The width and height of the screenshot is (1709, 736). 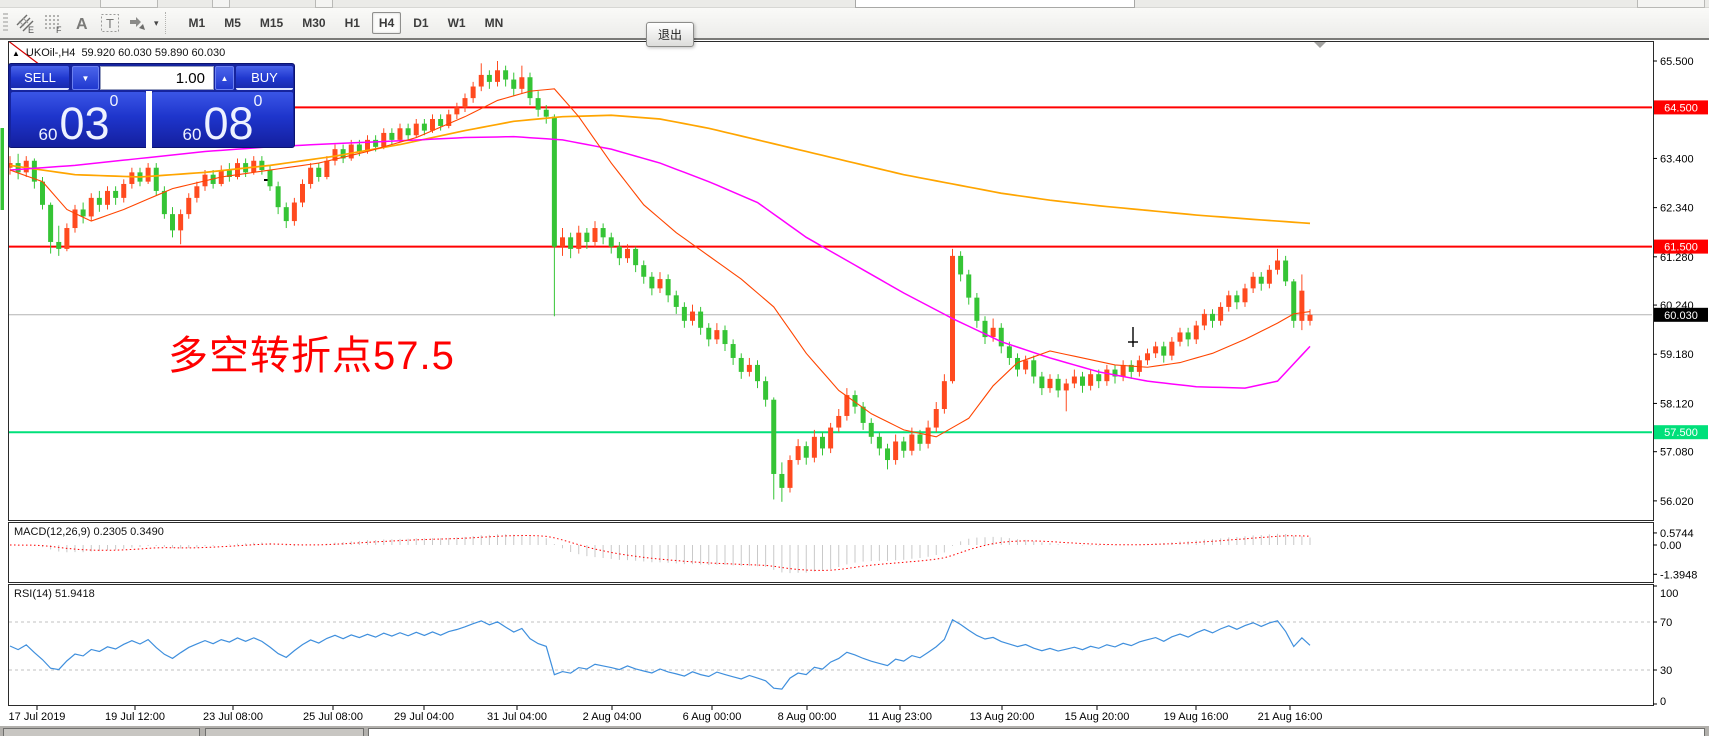 What do you see at coordinates (114, 101) in the screenshot?
I see `sell-price-pip: 0` at bounding box center [114, 101].